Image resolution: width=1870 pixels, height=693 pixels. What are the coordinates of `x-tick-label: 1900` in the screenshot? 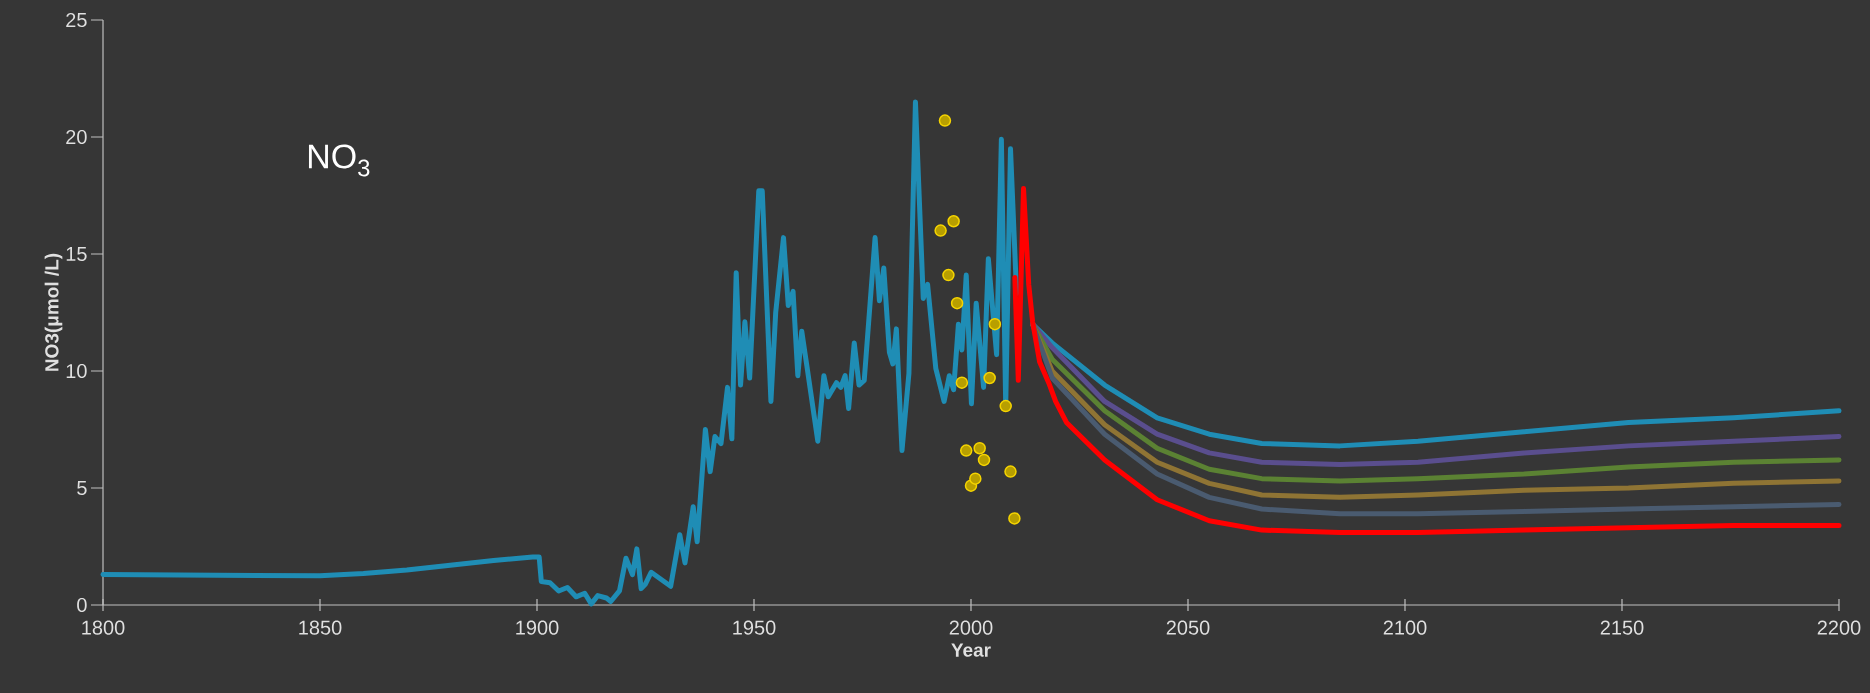 It's located at (537, 627).